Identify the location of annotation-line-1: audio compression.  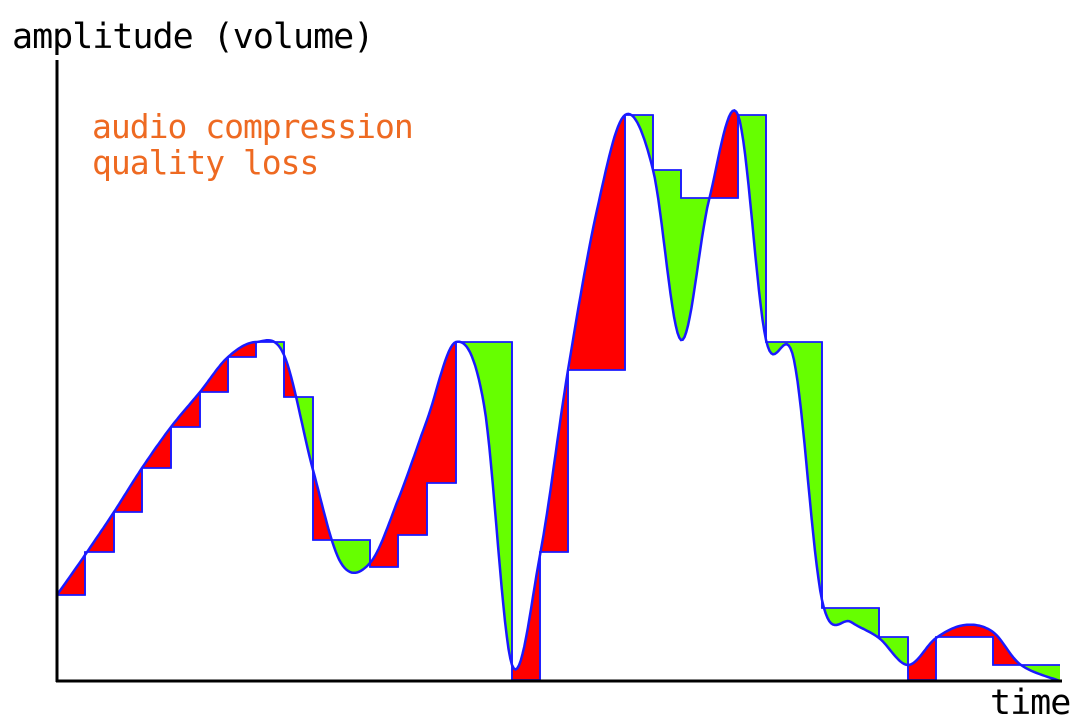
(252, 126).